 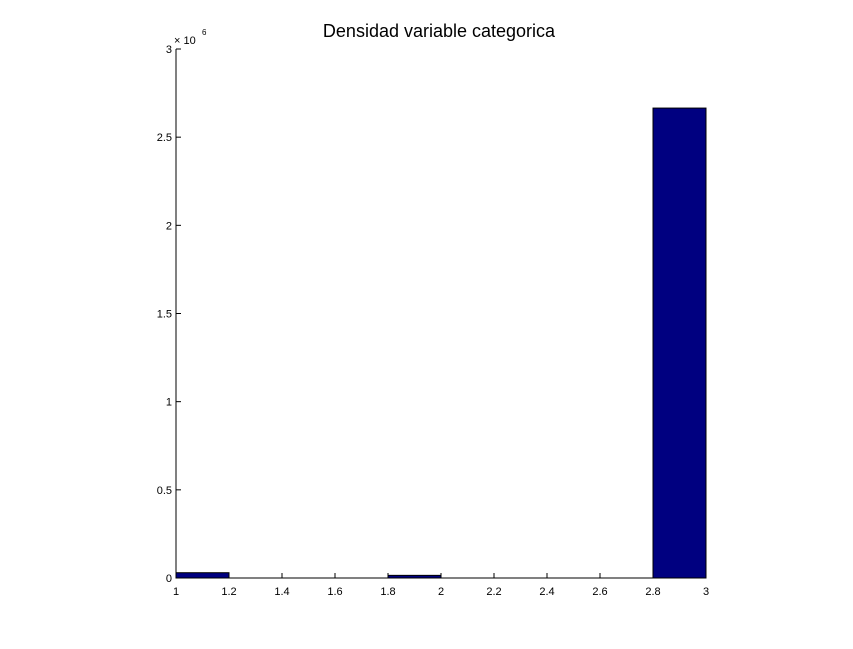 I want to click on x-tick-label: 1.4, so click(x=281, y=592).